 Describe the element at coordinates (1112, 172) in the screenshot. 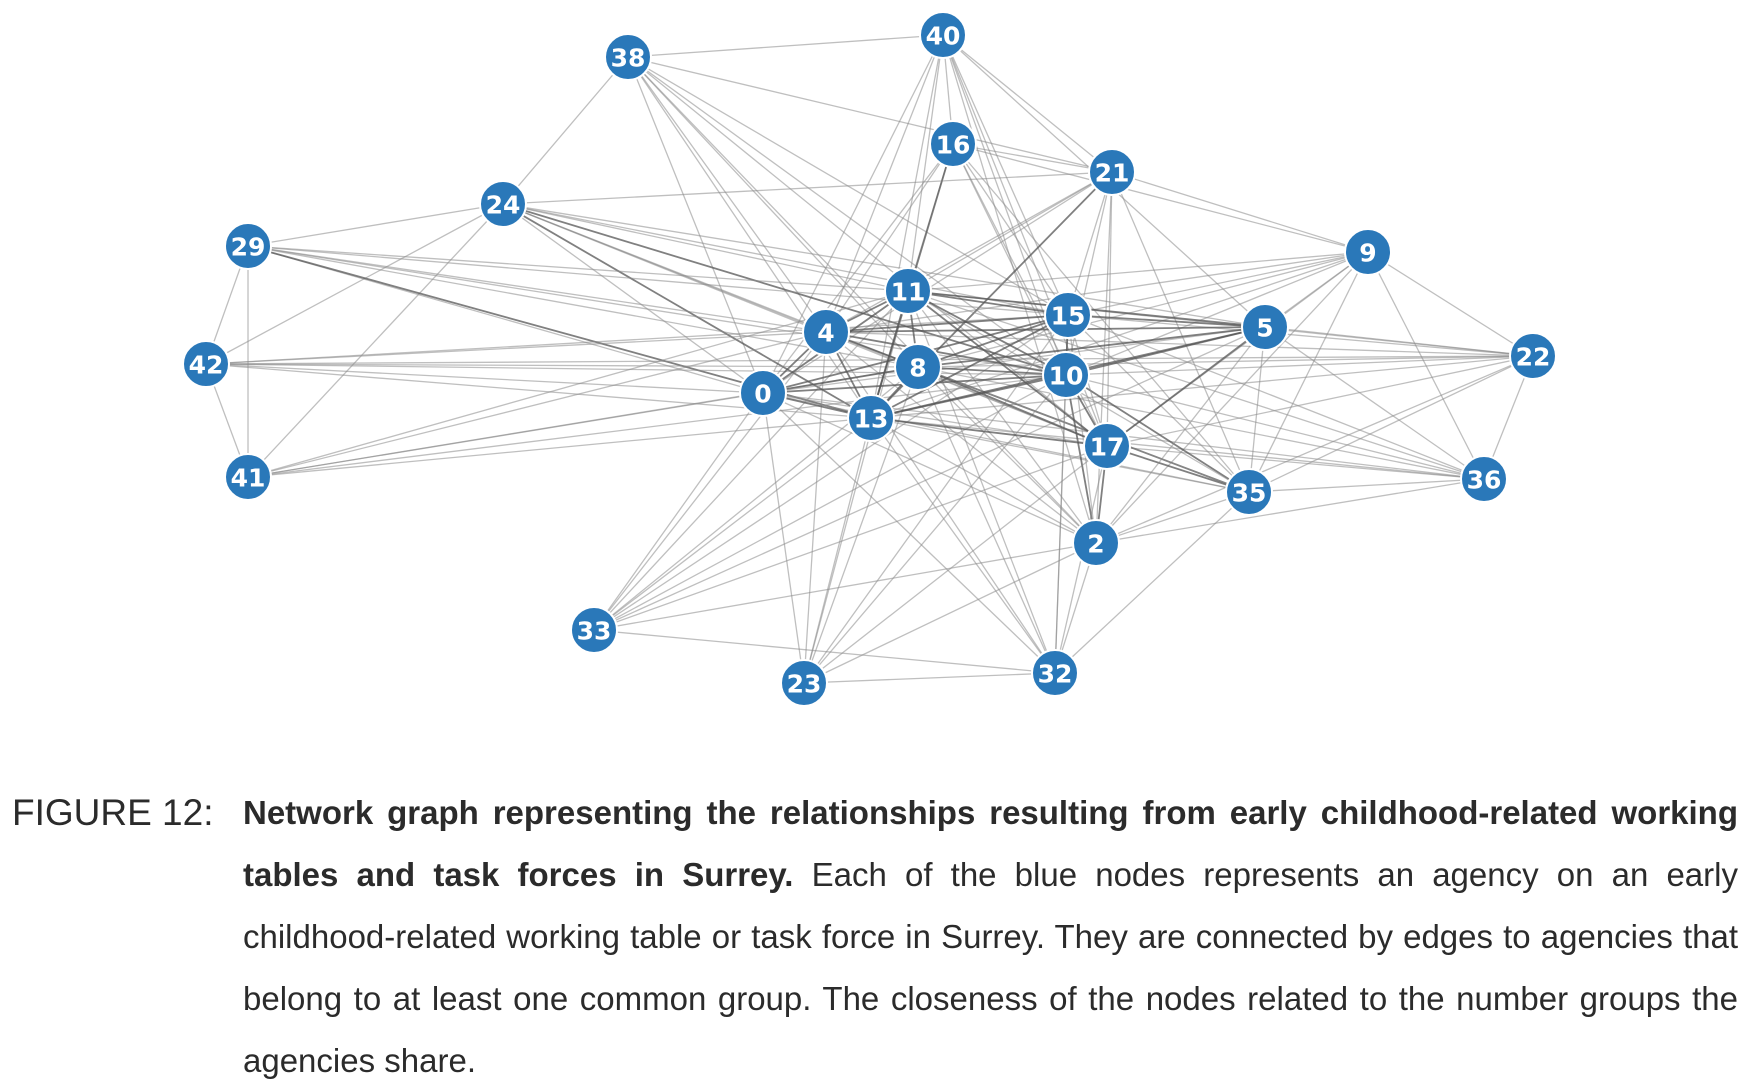

I see `node-21: 21` at that location.